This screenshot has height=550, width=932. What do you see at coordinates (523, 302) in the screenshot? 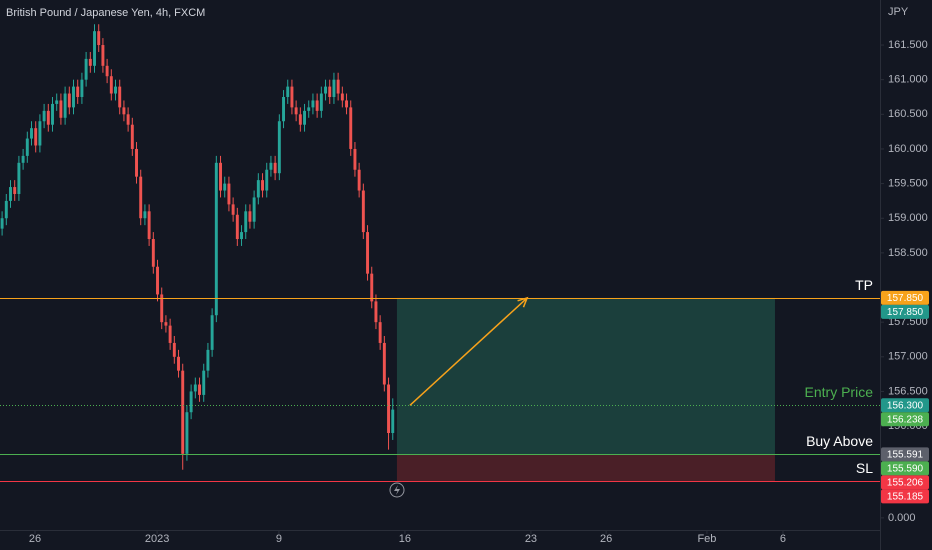
I see `arrow-head` at bounding box center [523, 302].